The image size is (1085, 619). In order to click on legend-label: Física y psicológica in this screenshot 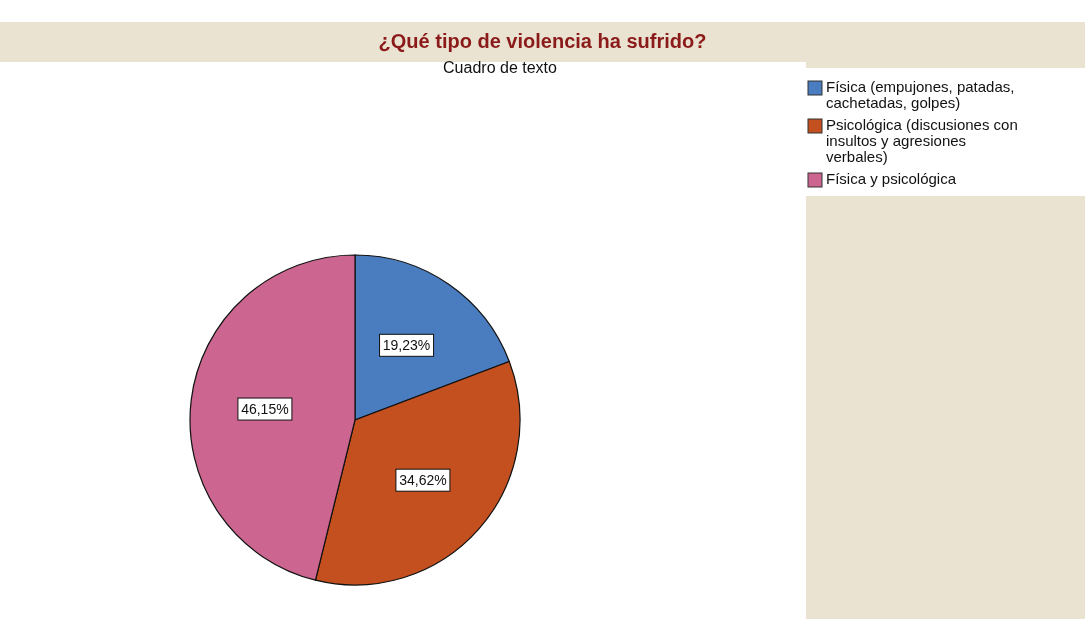, I will do `click(891, 178)`.